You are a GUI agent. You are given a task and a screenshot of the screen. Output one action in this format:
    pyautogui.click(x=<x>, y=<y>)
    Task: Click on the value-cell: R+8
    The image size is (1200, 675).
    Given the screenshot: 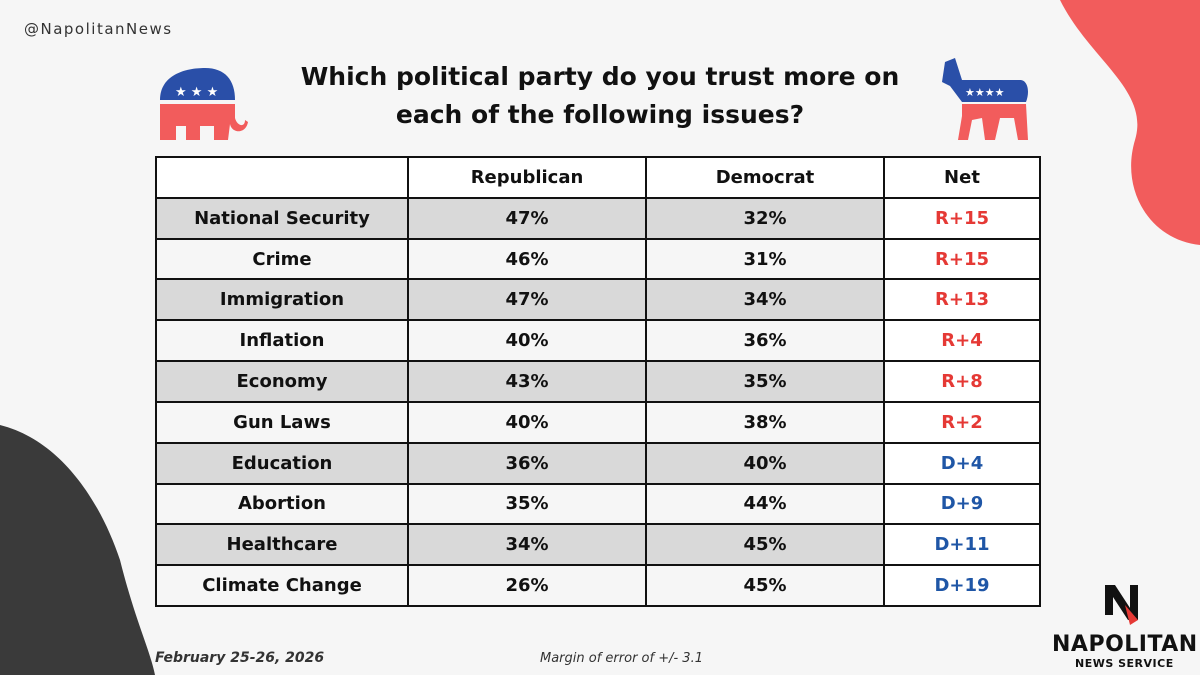 What is the action you would take?
    pyautogui.click(x=962, y=381)
    